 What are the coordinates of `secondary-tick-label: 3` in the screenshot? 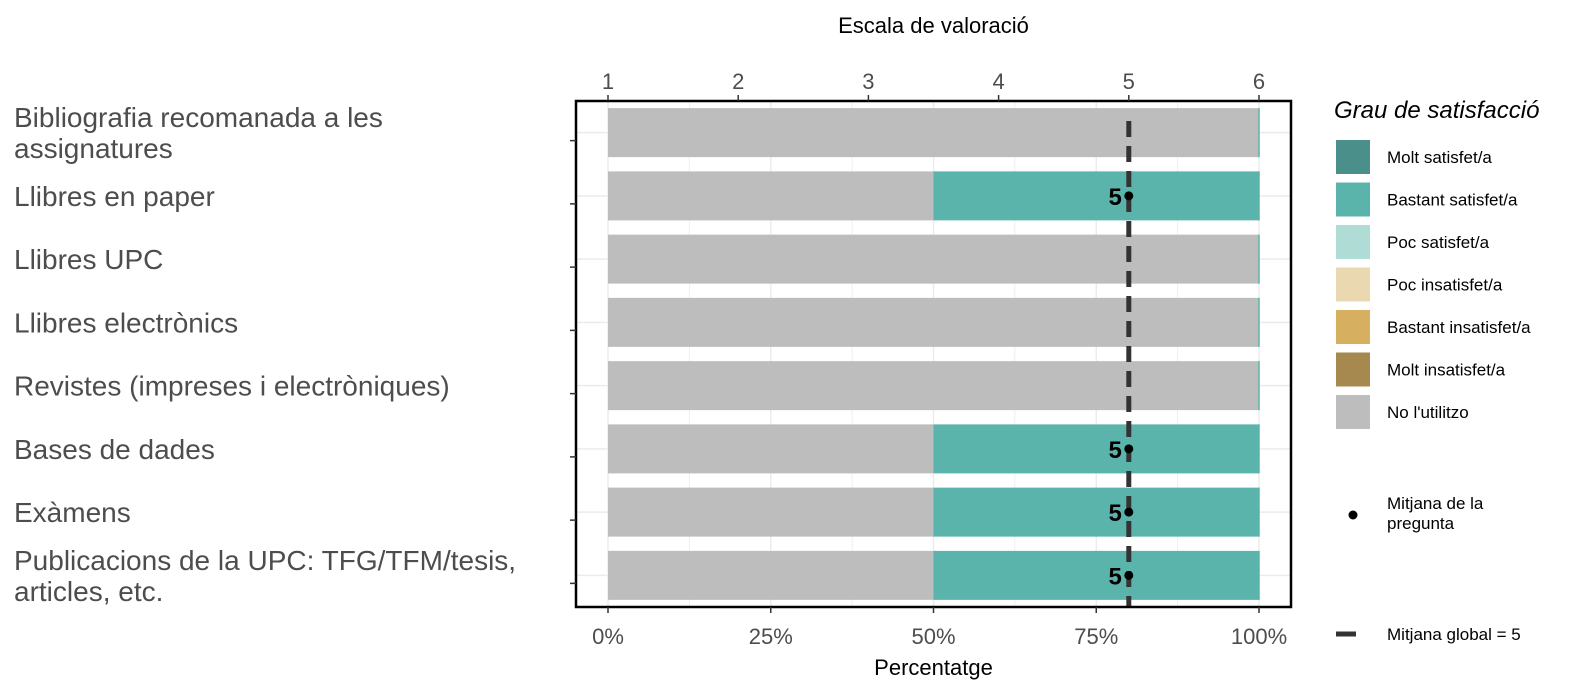 It's located at (868, 81).